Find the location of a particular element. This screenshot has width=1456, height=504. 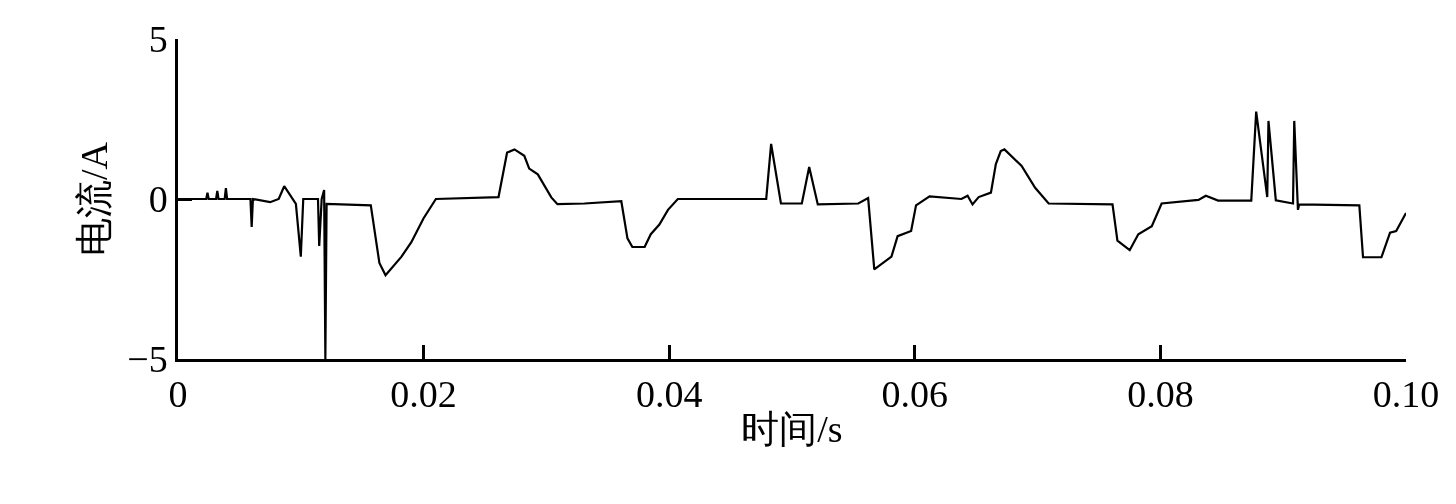

y-tick-label: −5 is located at coordinates (147, 359).